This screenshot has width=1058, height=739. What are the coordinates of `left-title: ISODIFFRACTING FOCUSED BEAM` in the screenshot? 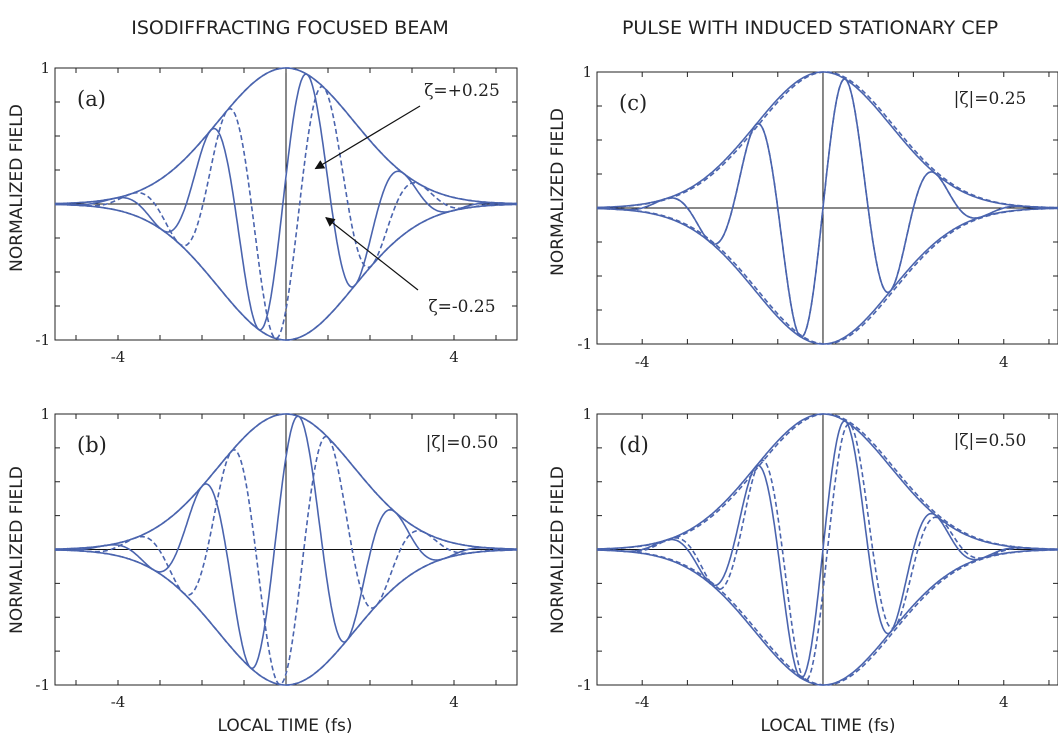 It's located at (289, 28).